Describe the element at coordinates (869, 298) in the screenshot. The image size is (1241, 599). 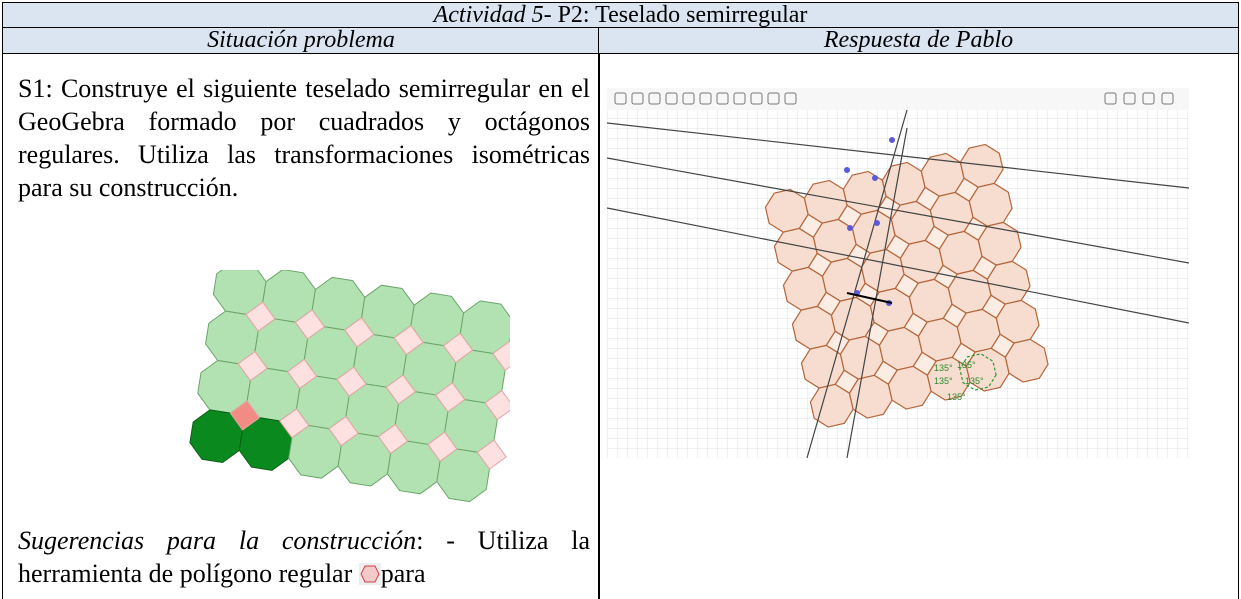
I see `vector` at that location.